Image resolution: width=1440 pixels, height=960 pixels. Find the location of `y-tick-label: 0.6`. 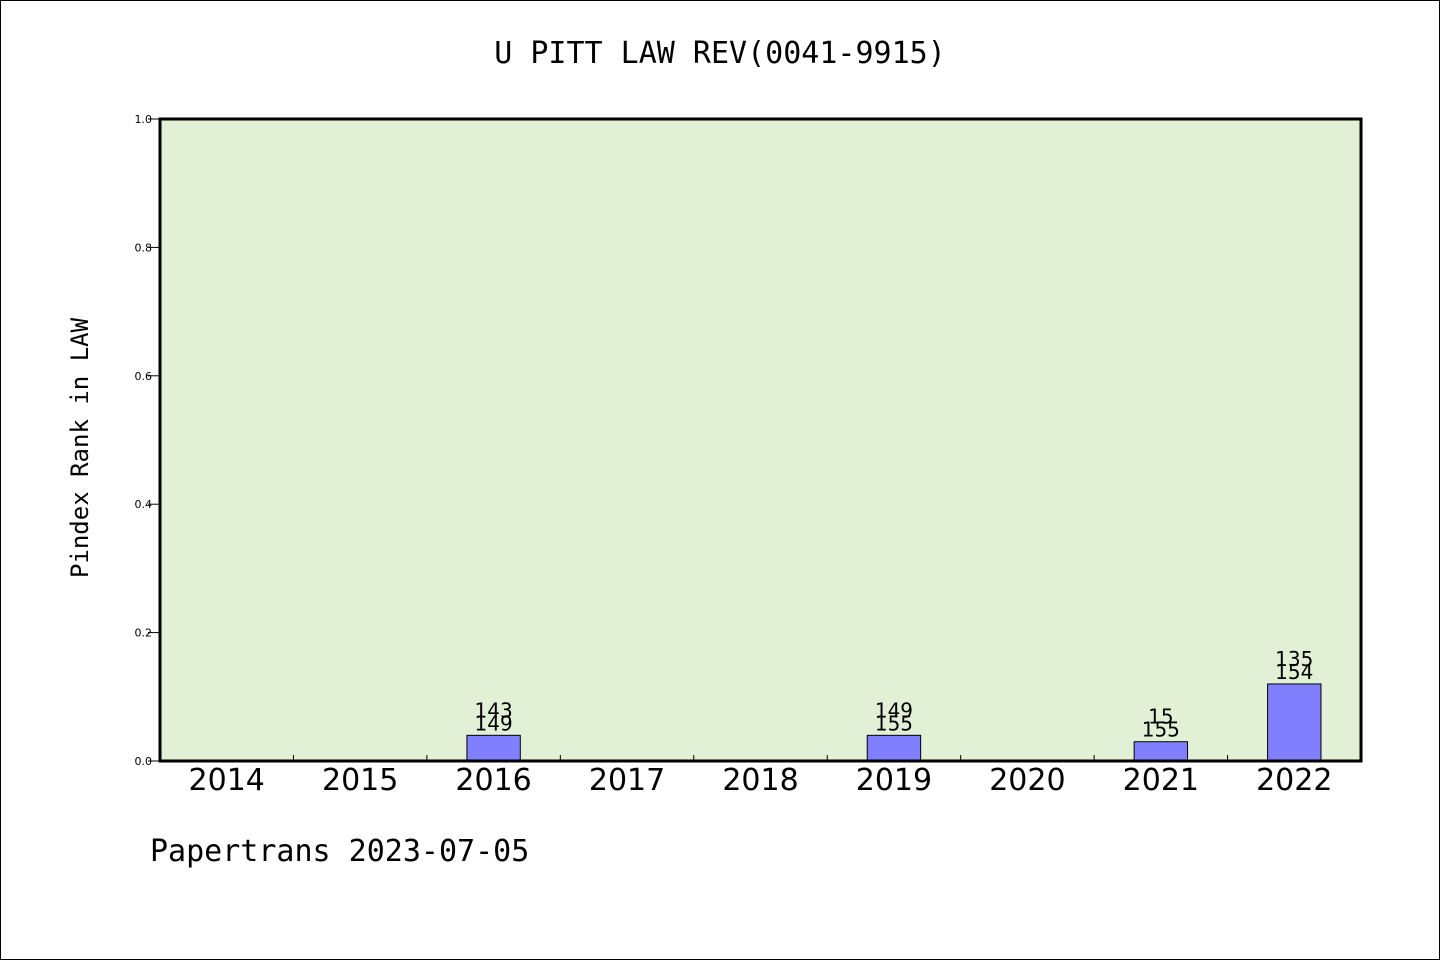

y-tick-label: 0.6 is located at coordinates (144, 376).